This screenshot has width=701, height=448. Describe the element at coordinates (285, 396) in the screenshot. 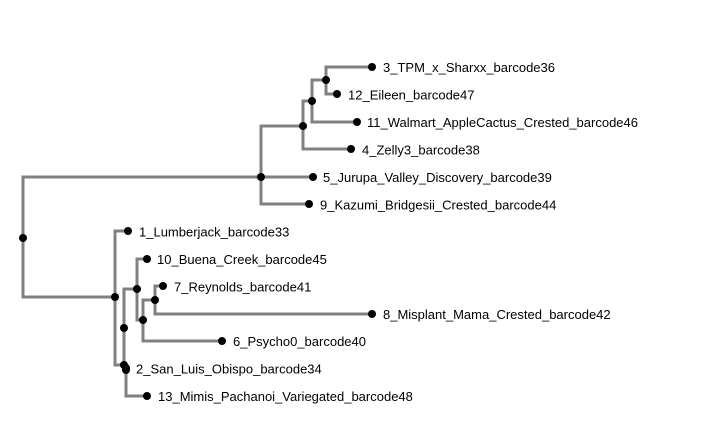

I see `tip-label-t13: 13_Mimis_Pachanoi_Variegated_barcode48` at that location.